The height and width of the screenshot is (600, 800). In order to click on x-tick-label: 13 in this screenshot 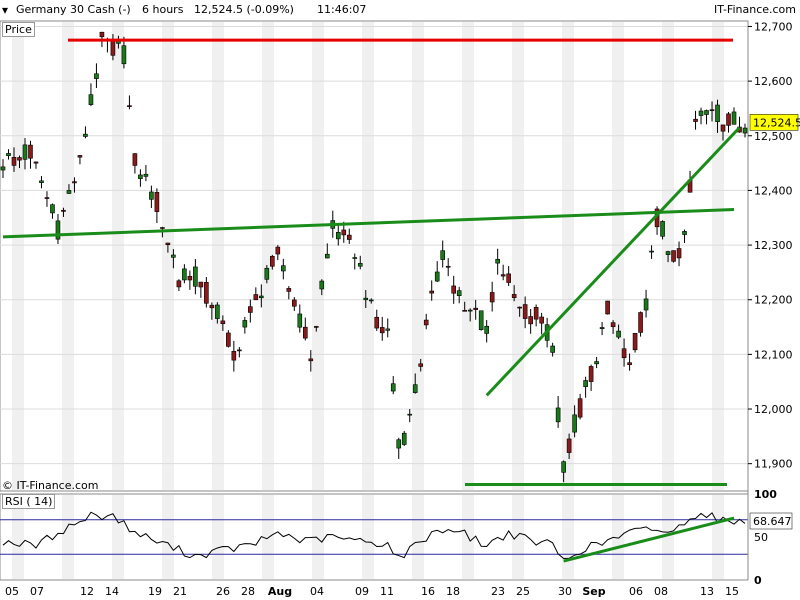, I will do `click(707, 591)`.